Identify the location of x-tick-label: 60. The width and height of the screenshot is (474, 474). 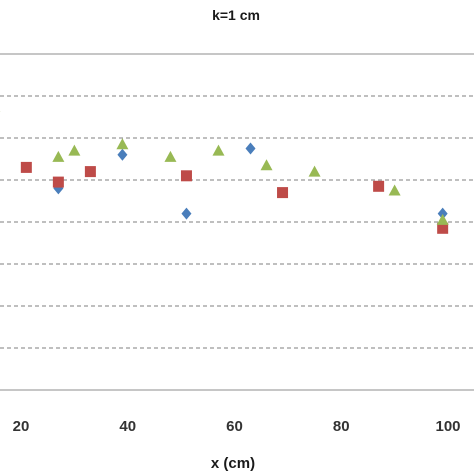
(234, 426).